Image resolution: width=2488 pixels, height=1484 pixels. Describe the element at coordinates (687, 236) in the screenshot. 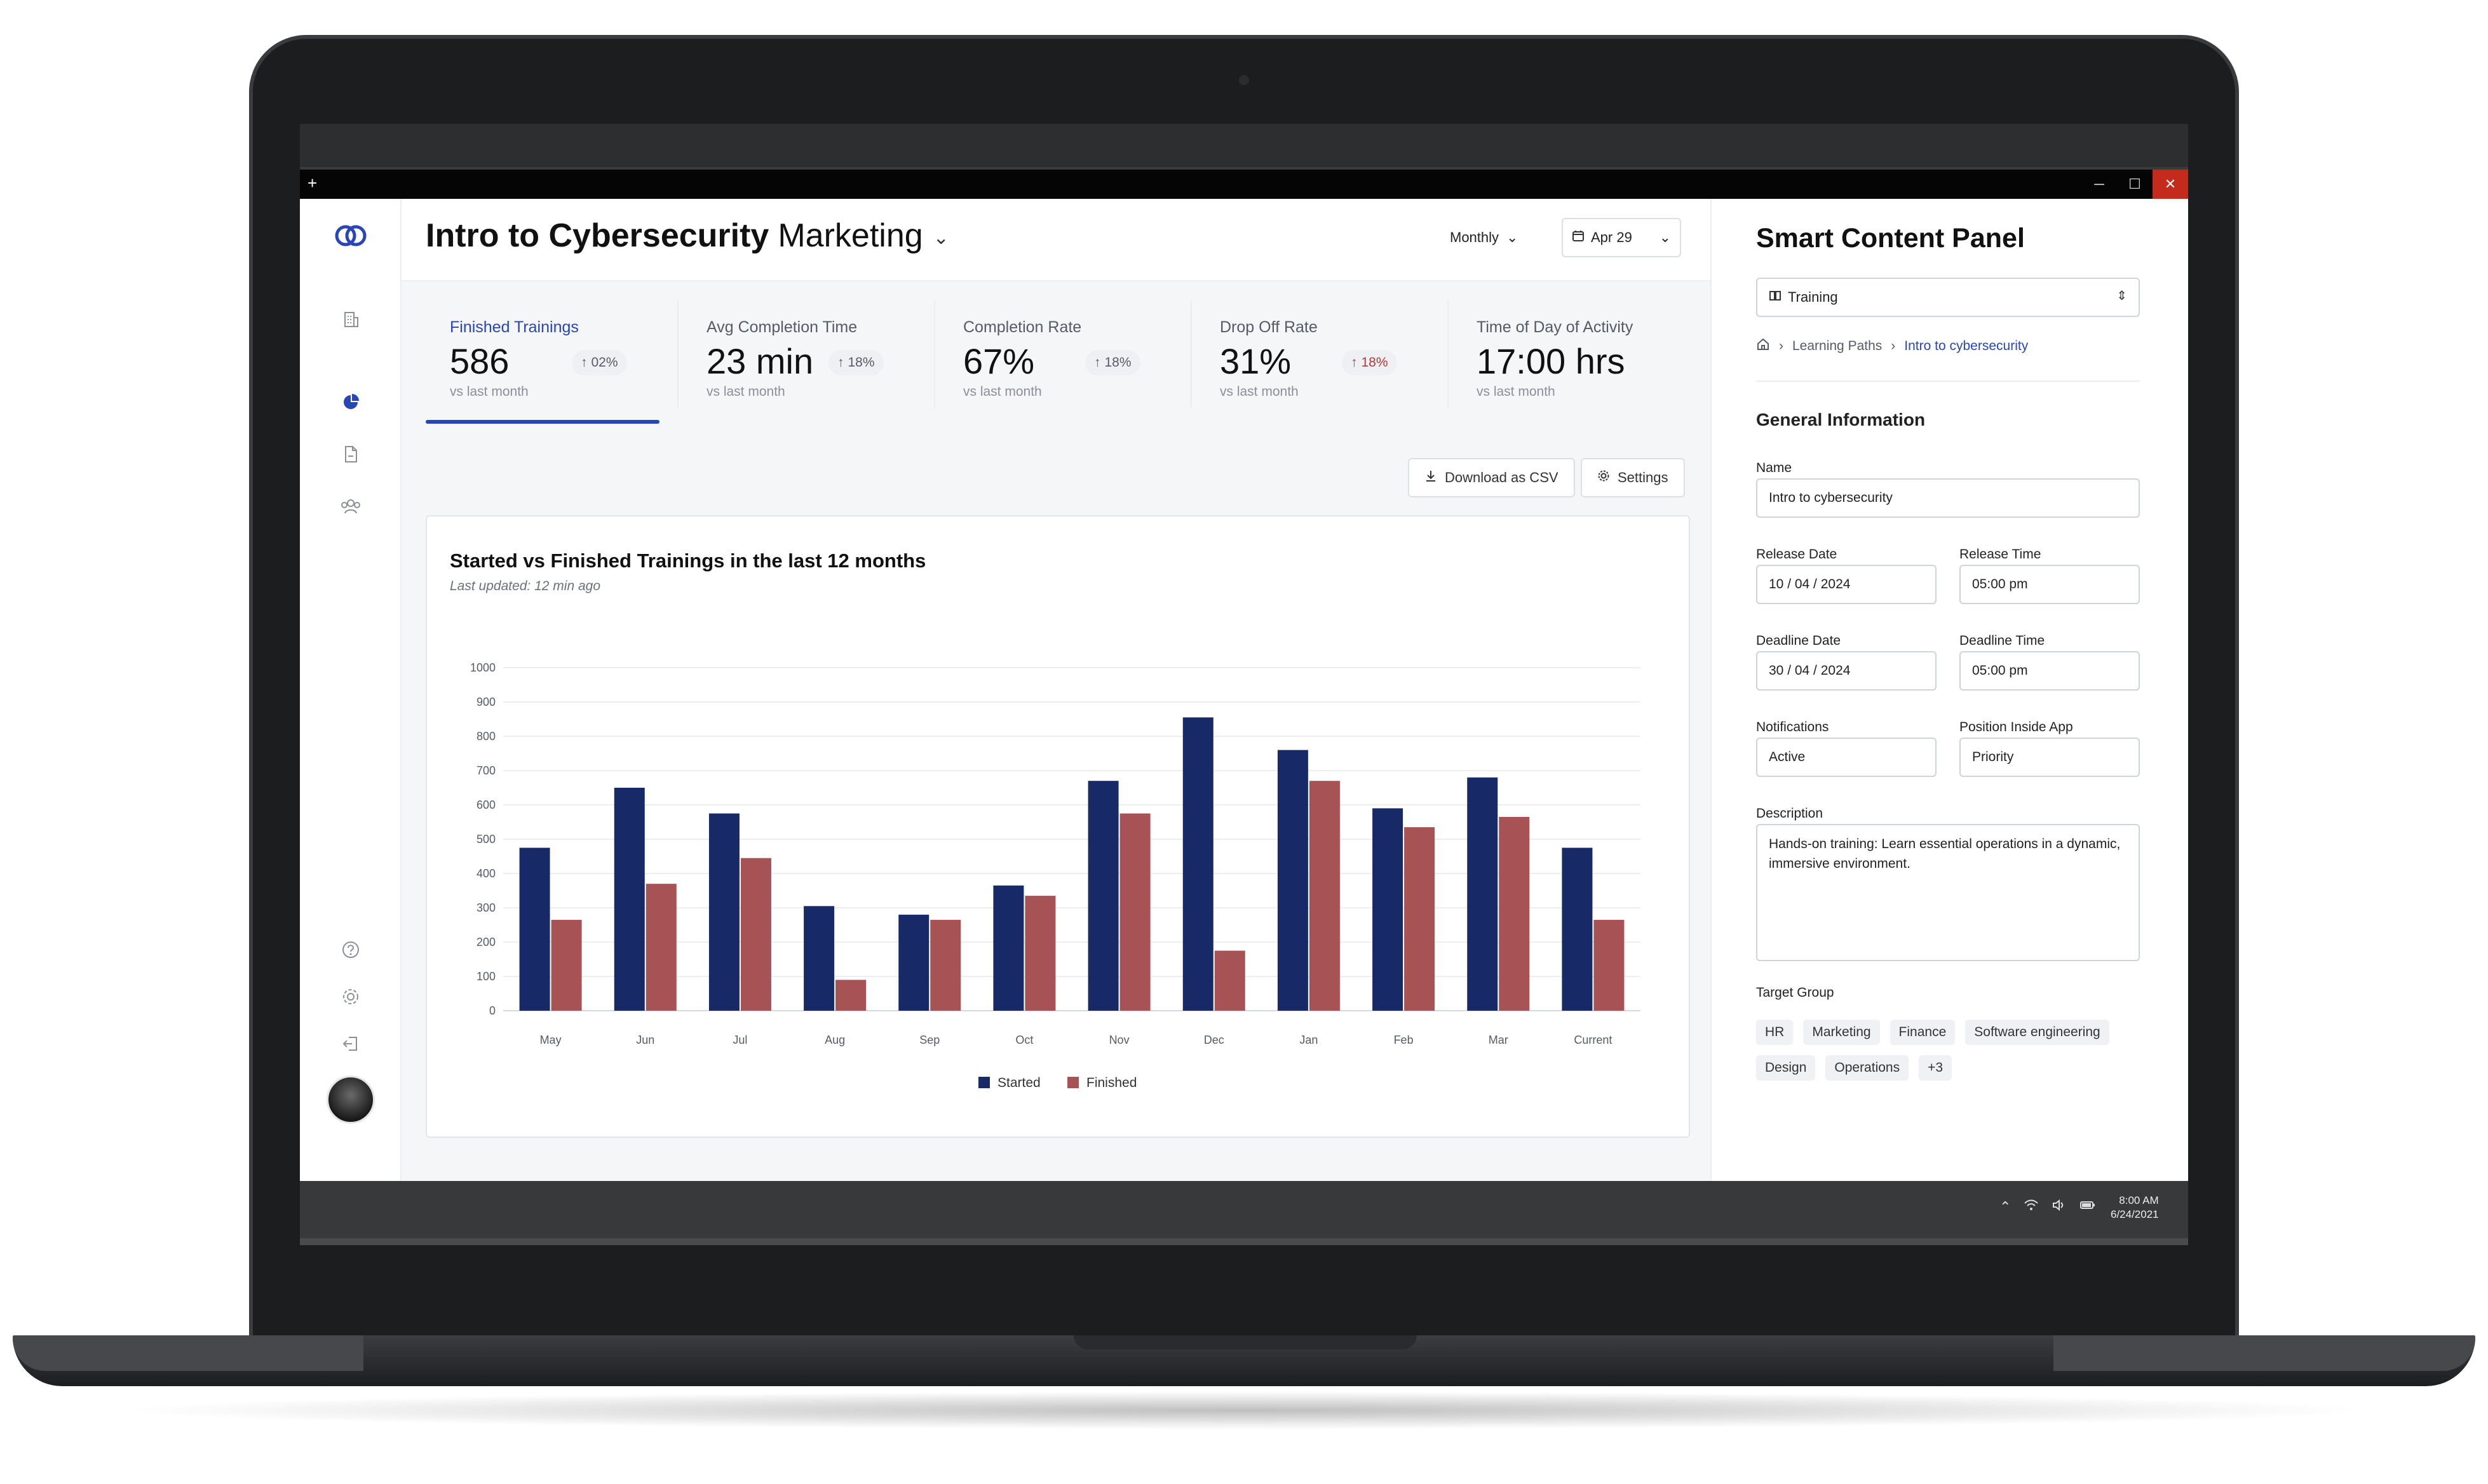

I see `page-title: Intro to Cybersecurity Marketing ⌄` at that location.